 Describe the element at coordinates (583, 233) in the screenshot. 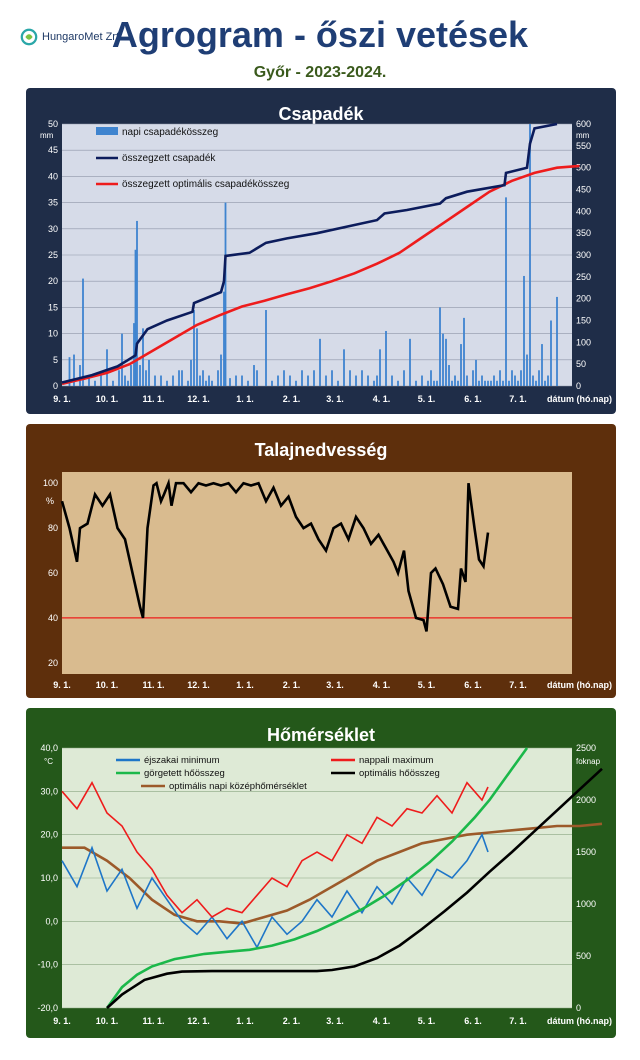

I see `y2-tick-label: 350` at that location.